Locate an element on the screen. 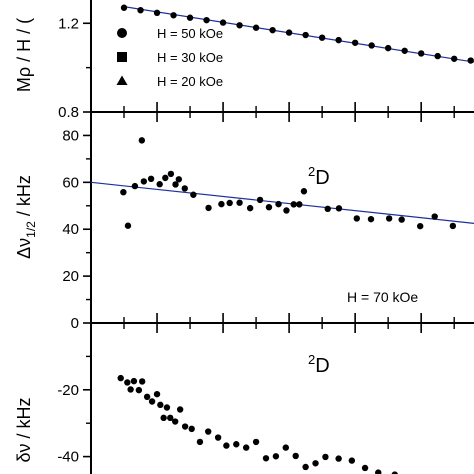 This screenshot has width=474, height=474. y-tick-label: 1.2 is located at coordinates (68, 23).